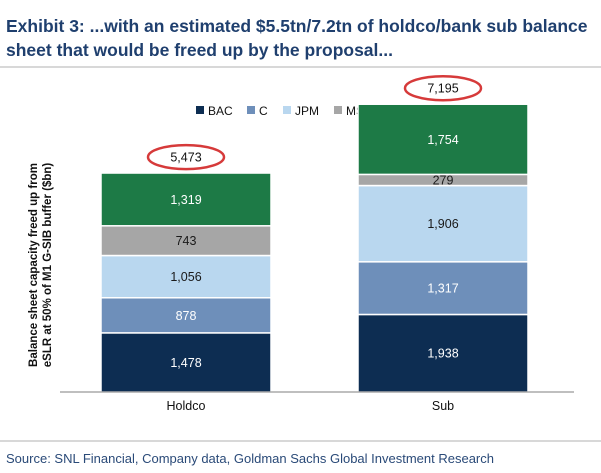 This screenshot has height=473, width=601. I want to click on bar-sub-c, so click(443, 288).